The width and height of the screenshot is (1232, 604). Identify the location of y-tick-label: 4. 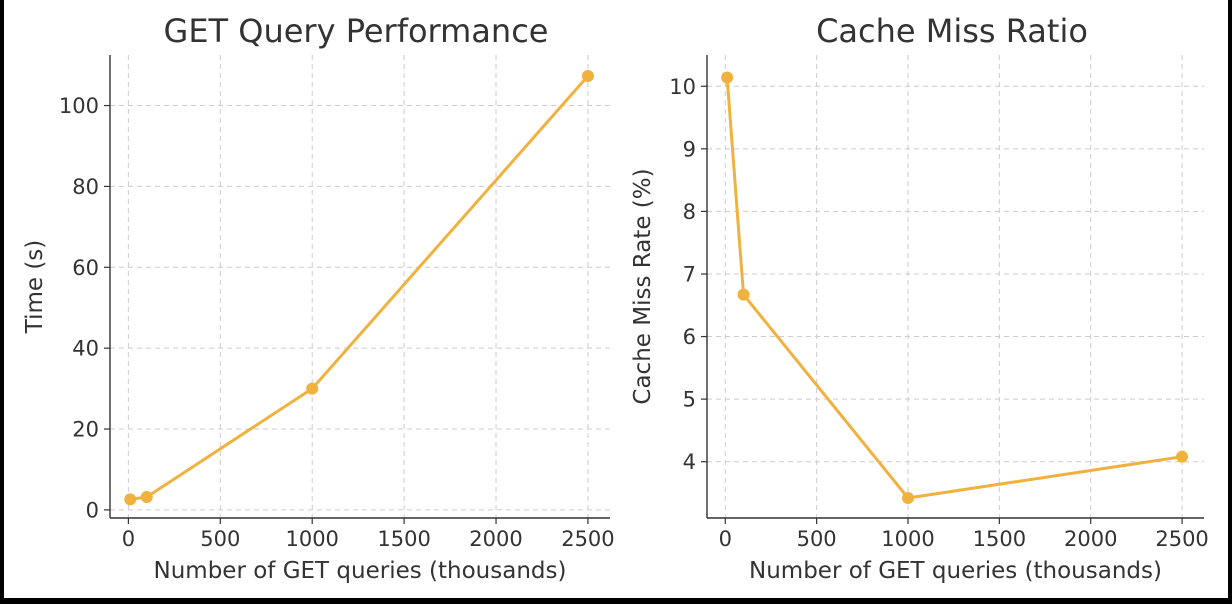
(689, 462).